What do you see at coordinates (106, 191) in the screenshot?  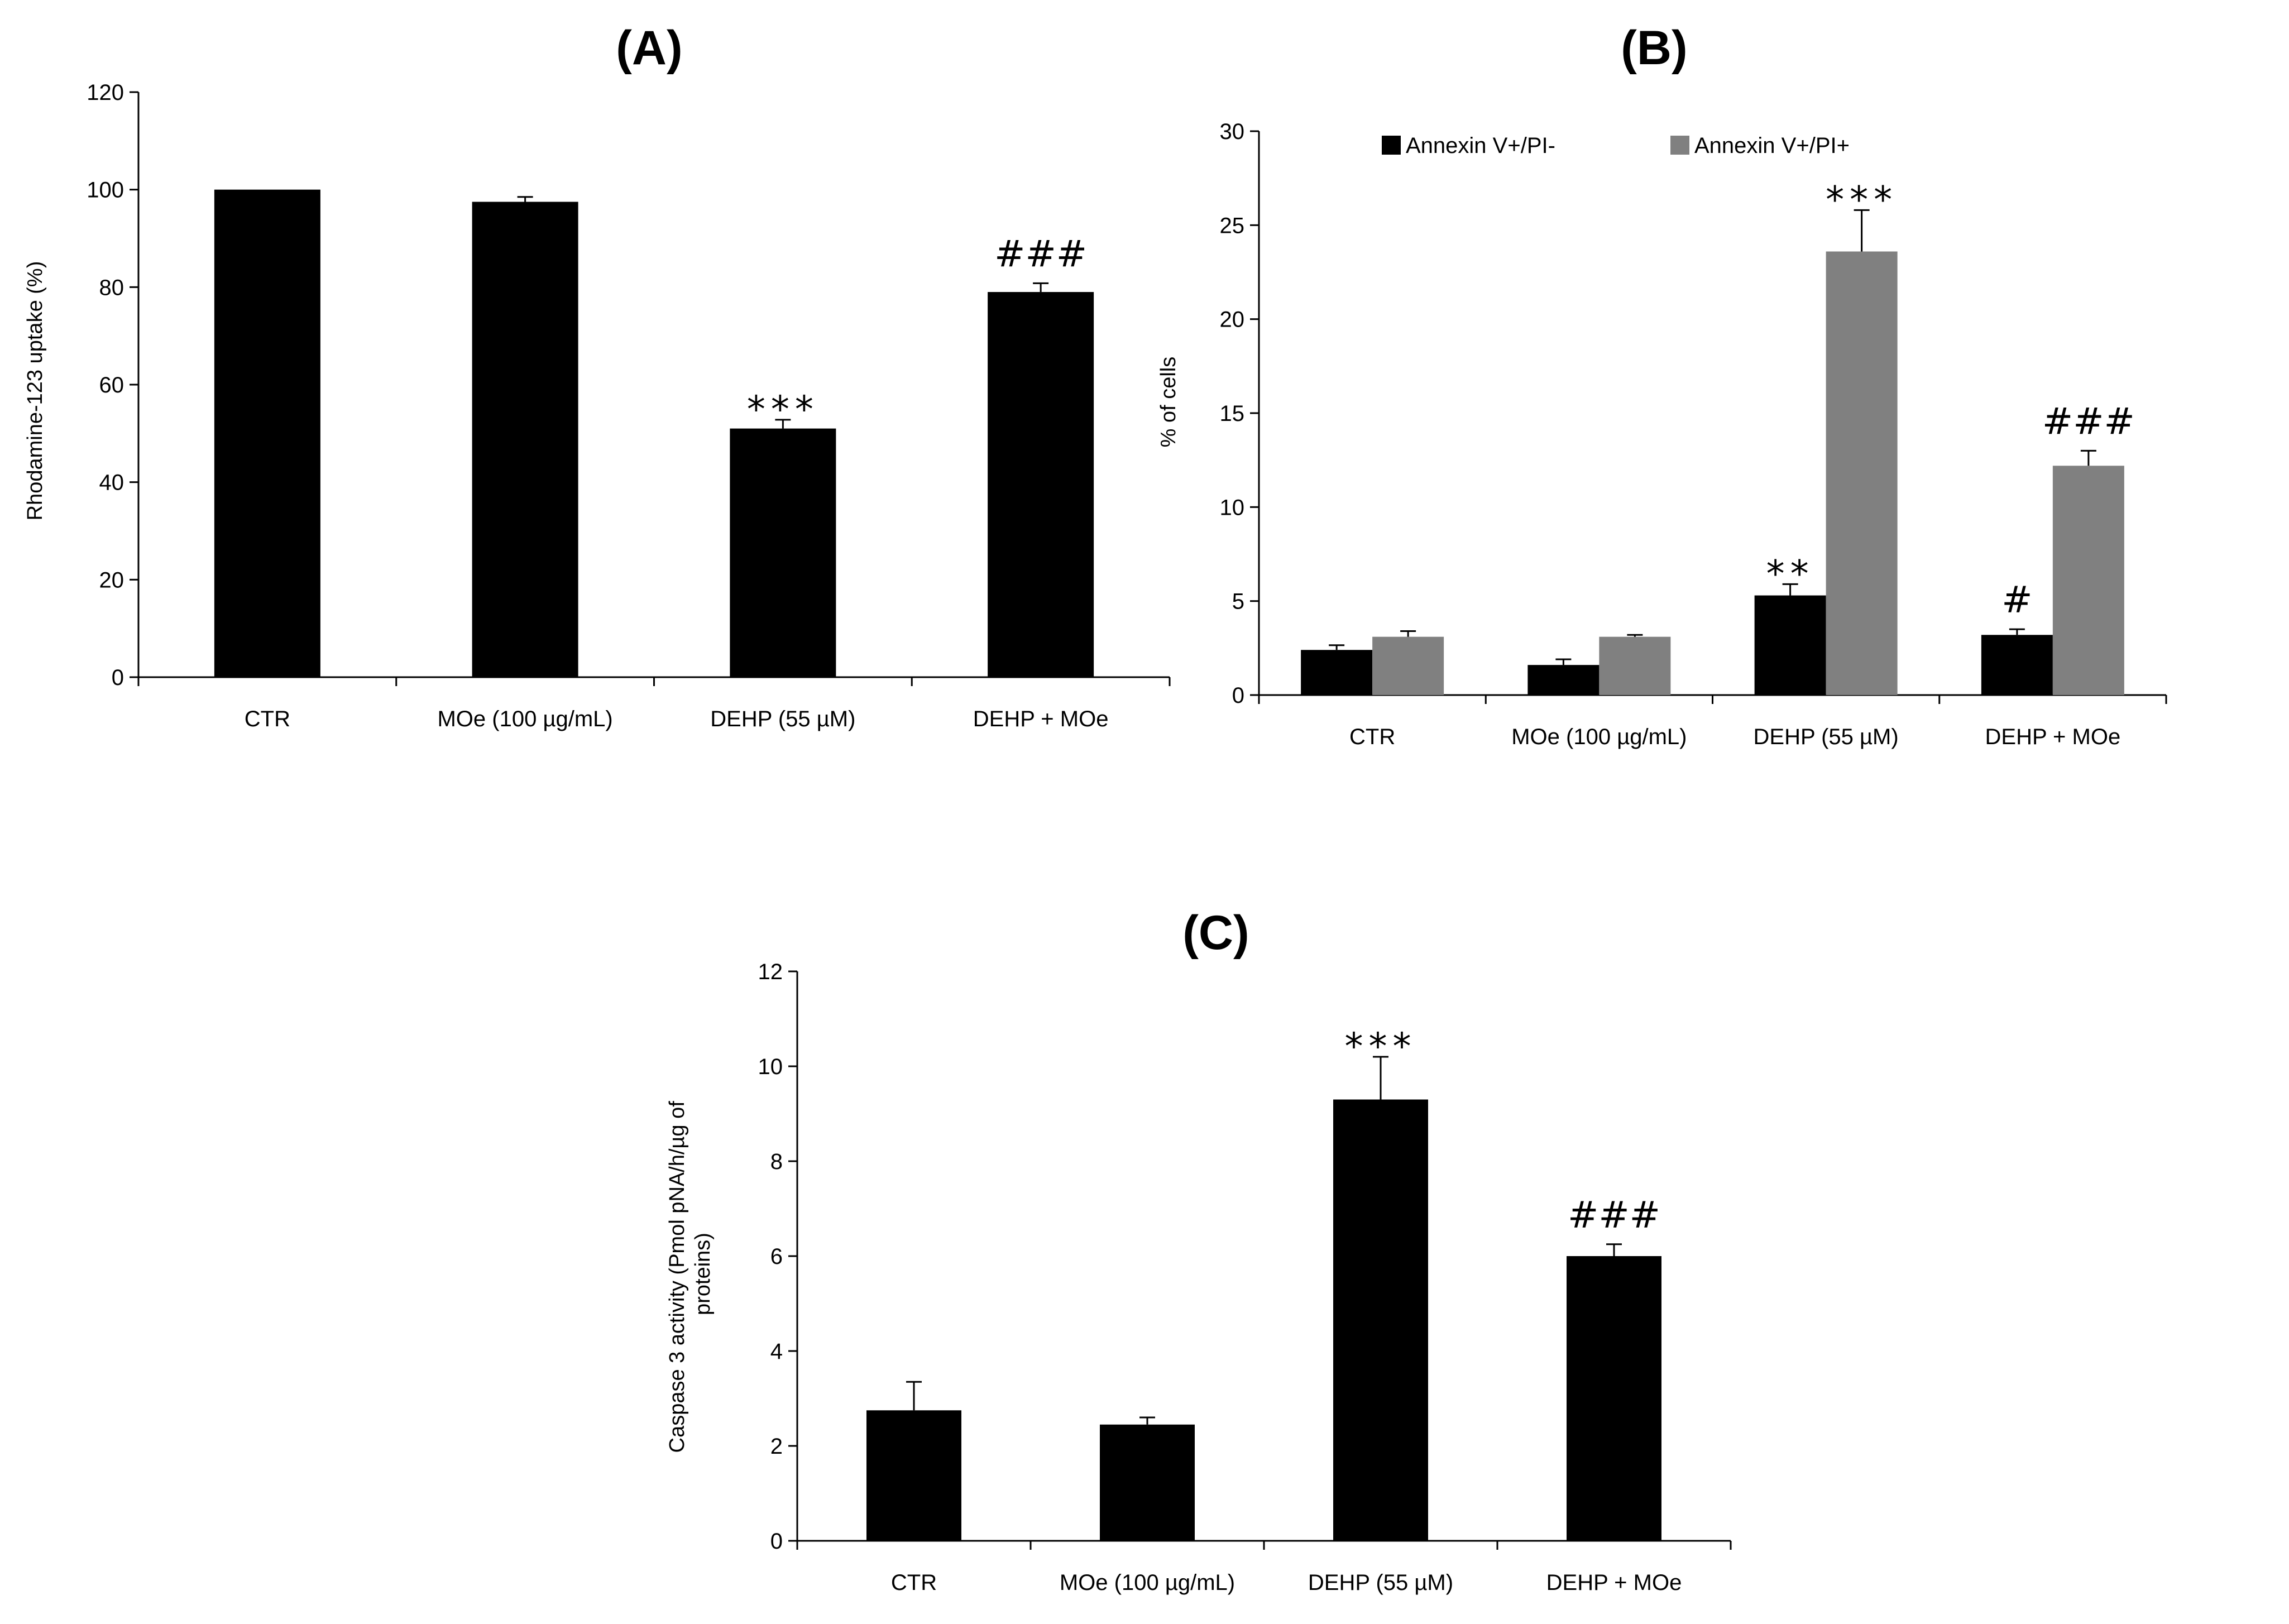 I see `panel-a-y-tick-label: 100` at bounding box center [106, 191].